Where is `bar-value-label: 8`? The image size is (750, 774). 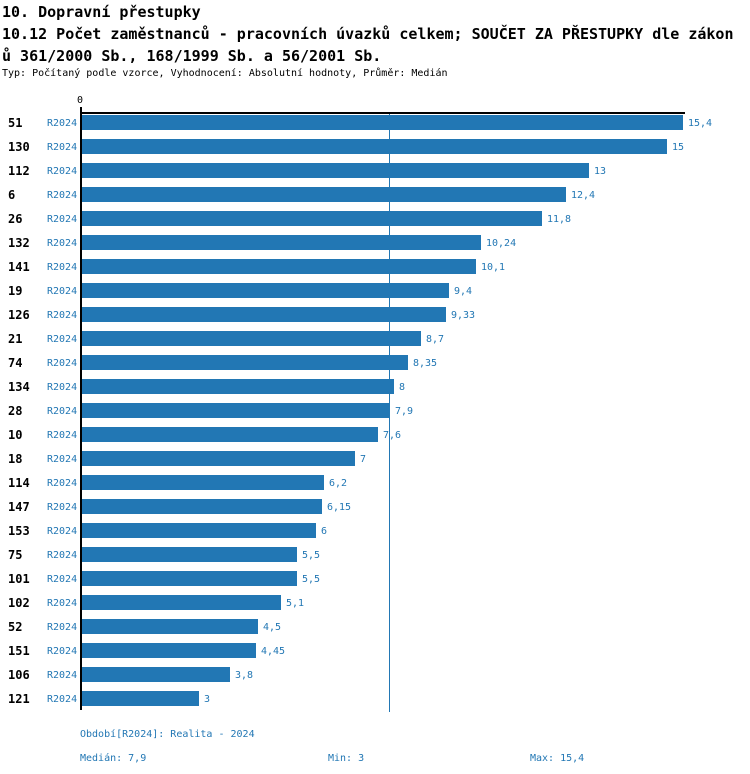 bar-value-label: 8 is located at coordinates (402, 387).